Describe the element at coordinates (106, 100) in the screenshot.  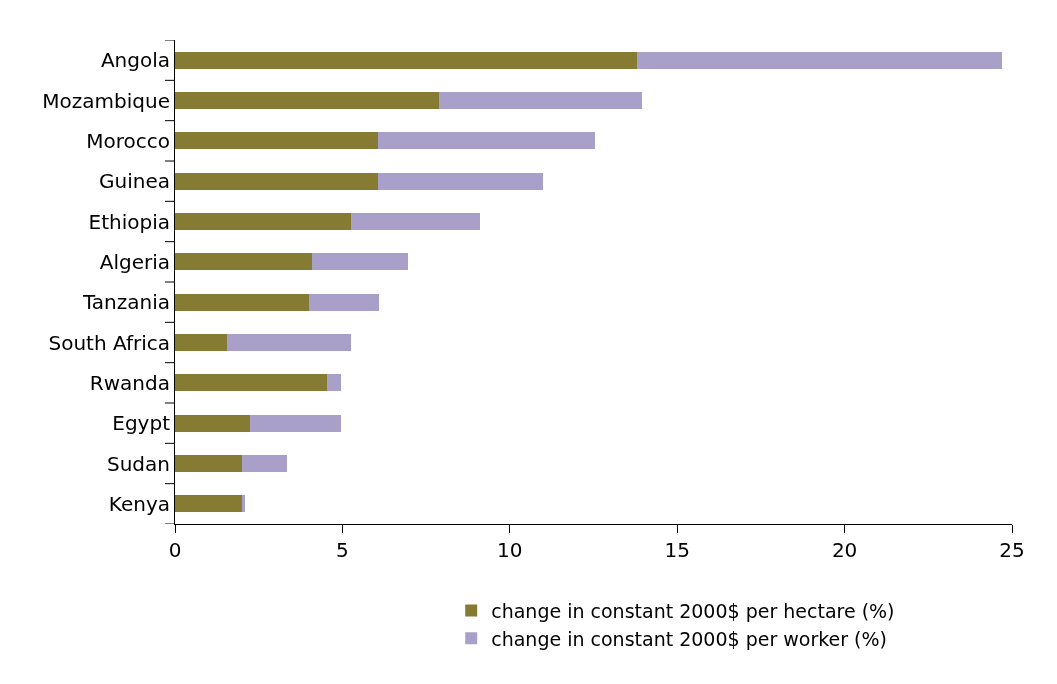
I see `y-tick-label: Mozambique` at that location.